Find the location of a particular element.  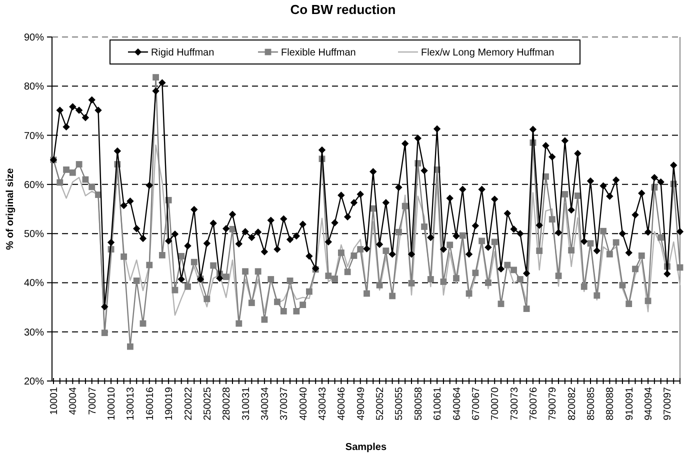

x-tick-label: 940094 is located at coordinates (649, 403).